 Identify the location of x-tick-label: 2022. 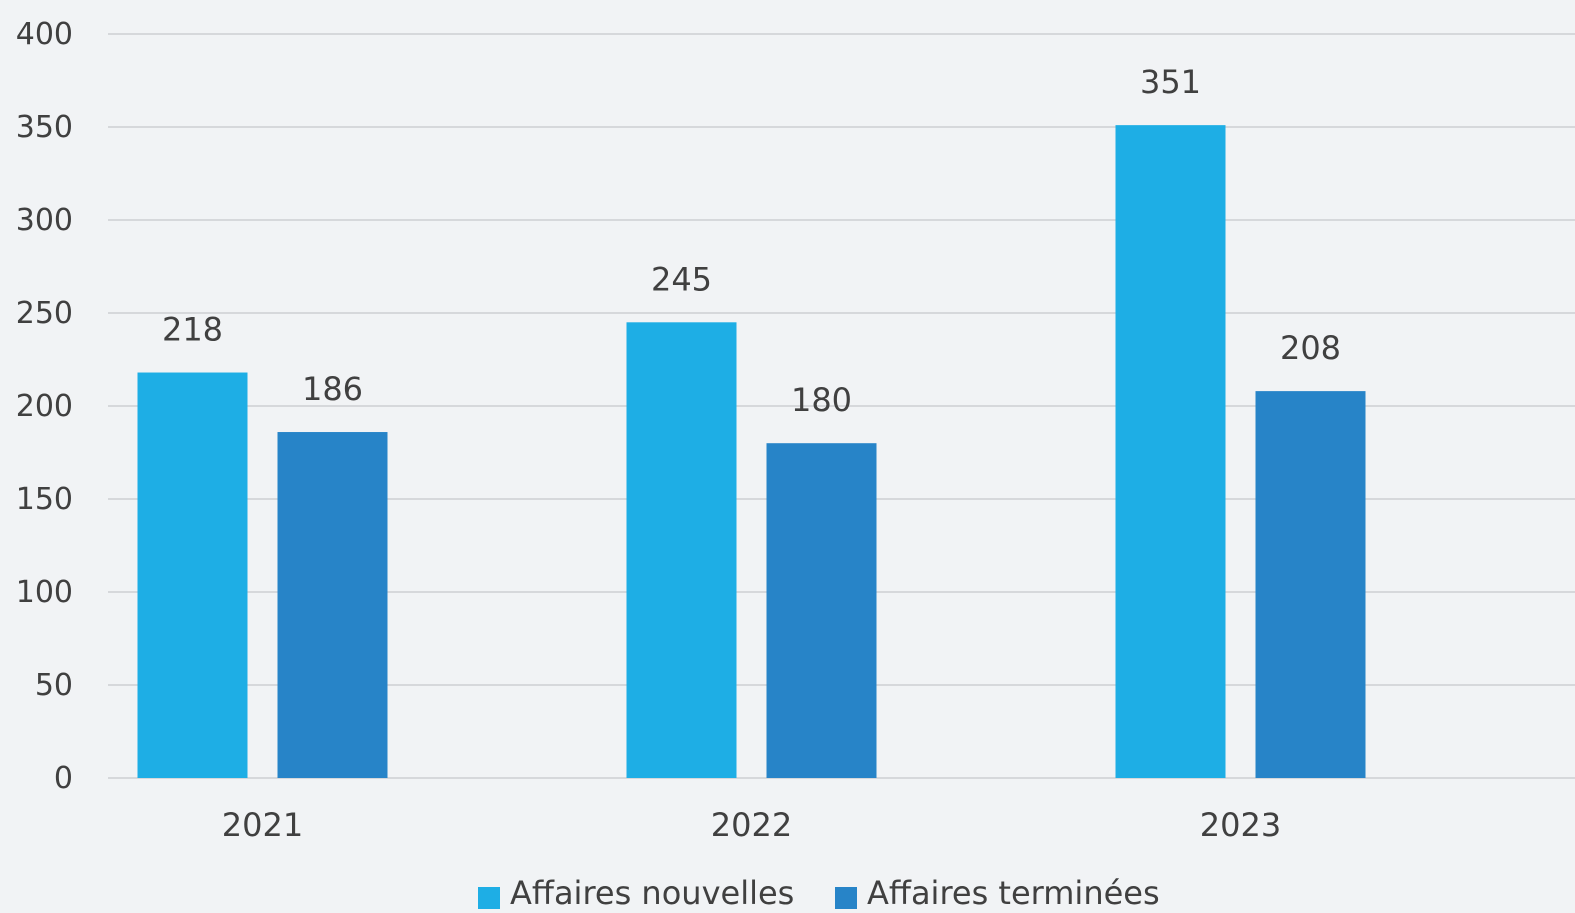
(751, 825).